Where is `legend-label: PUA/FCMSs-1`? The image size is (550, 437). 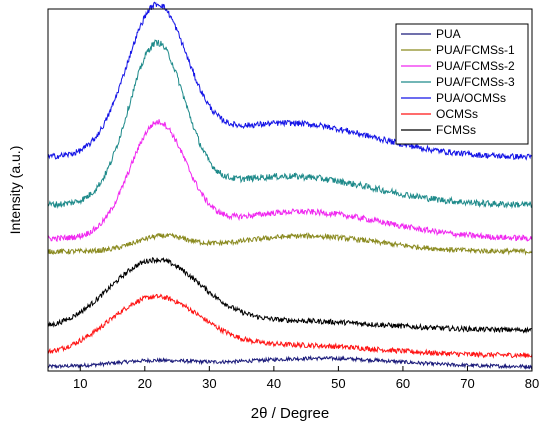 legend-label: PUA/FCMSs-1 is located at coordinates (475, 50).